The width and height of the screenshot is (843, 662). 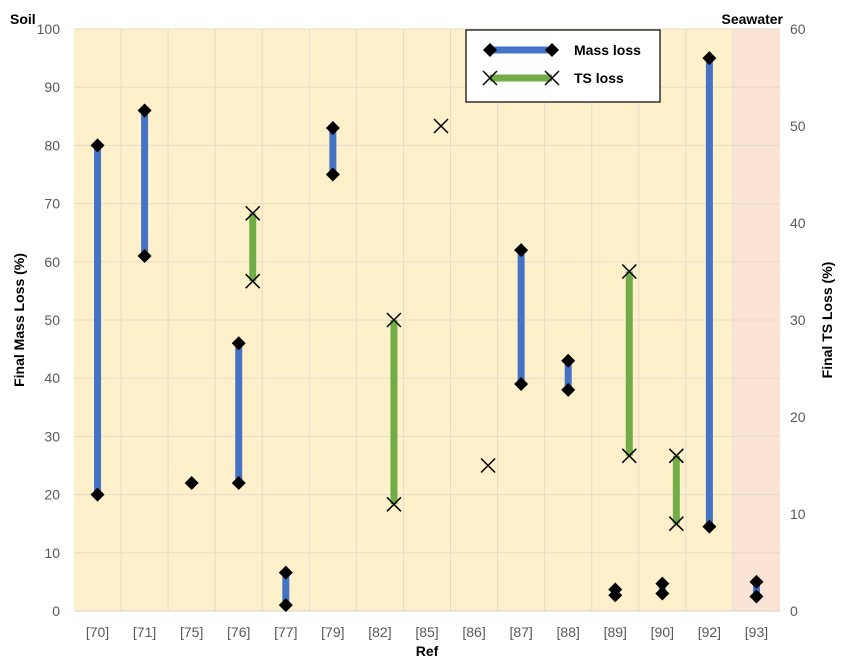 I want to click on legend-symbol-mass-loss, so click(x=521, y=50).